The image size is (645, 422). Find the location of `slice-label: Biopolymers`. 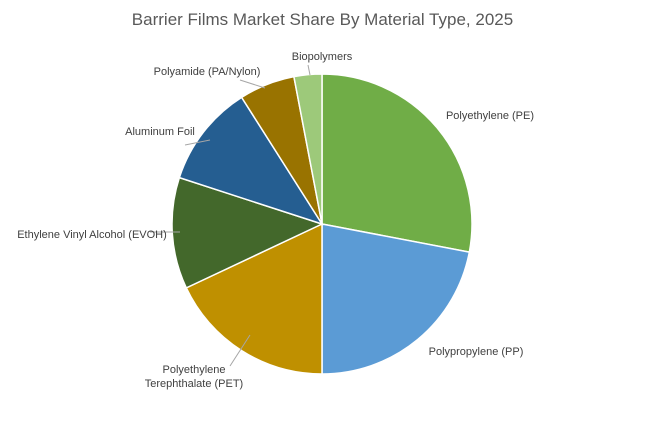

slice-label: Biopolymers is located at coordinates (322, 57).